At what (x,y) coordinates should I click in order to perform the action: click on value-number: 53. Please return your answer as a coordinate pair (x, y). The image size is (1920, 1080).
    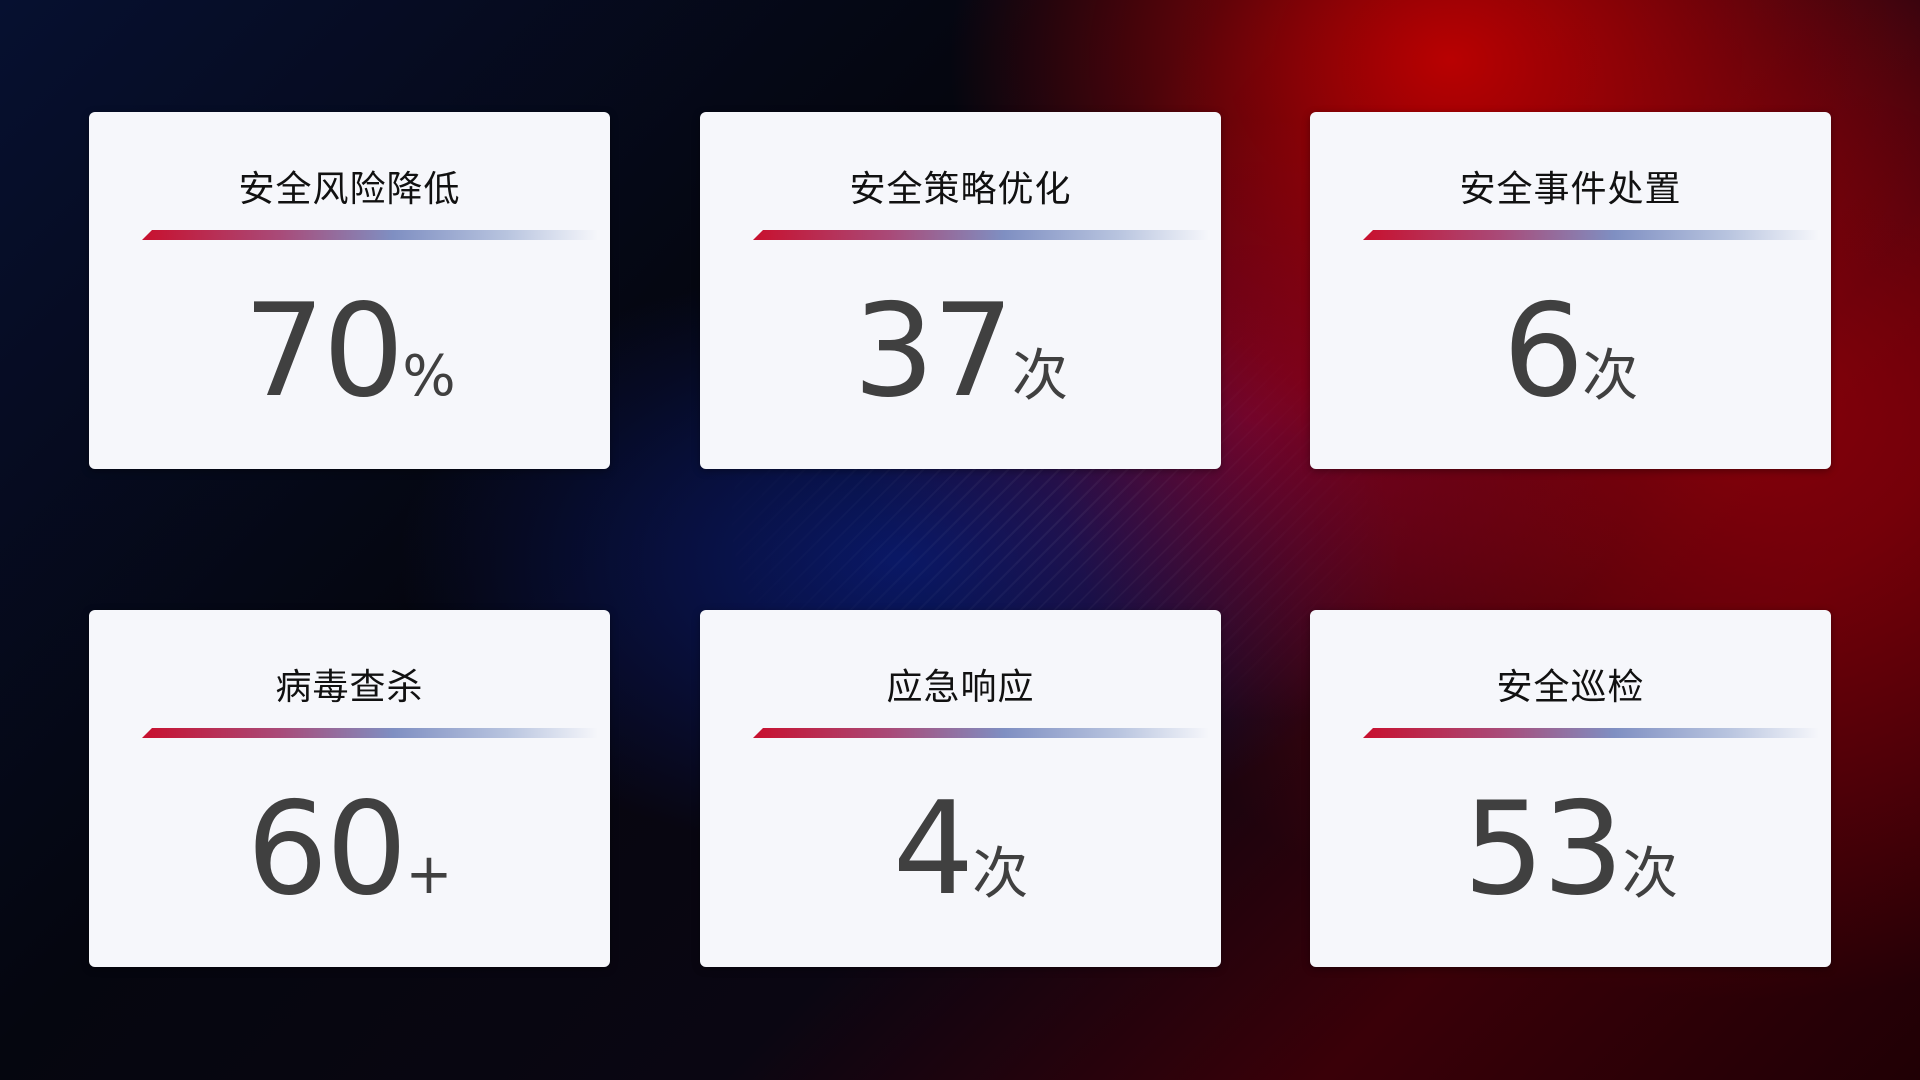
    Looking at the image, I should click on (1543, 849).